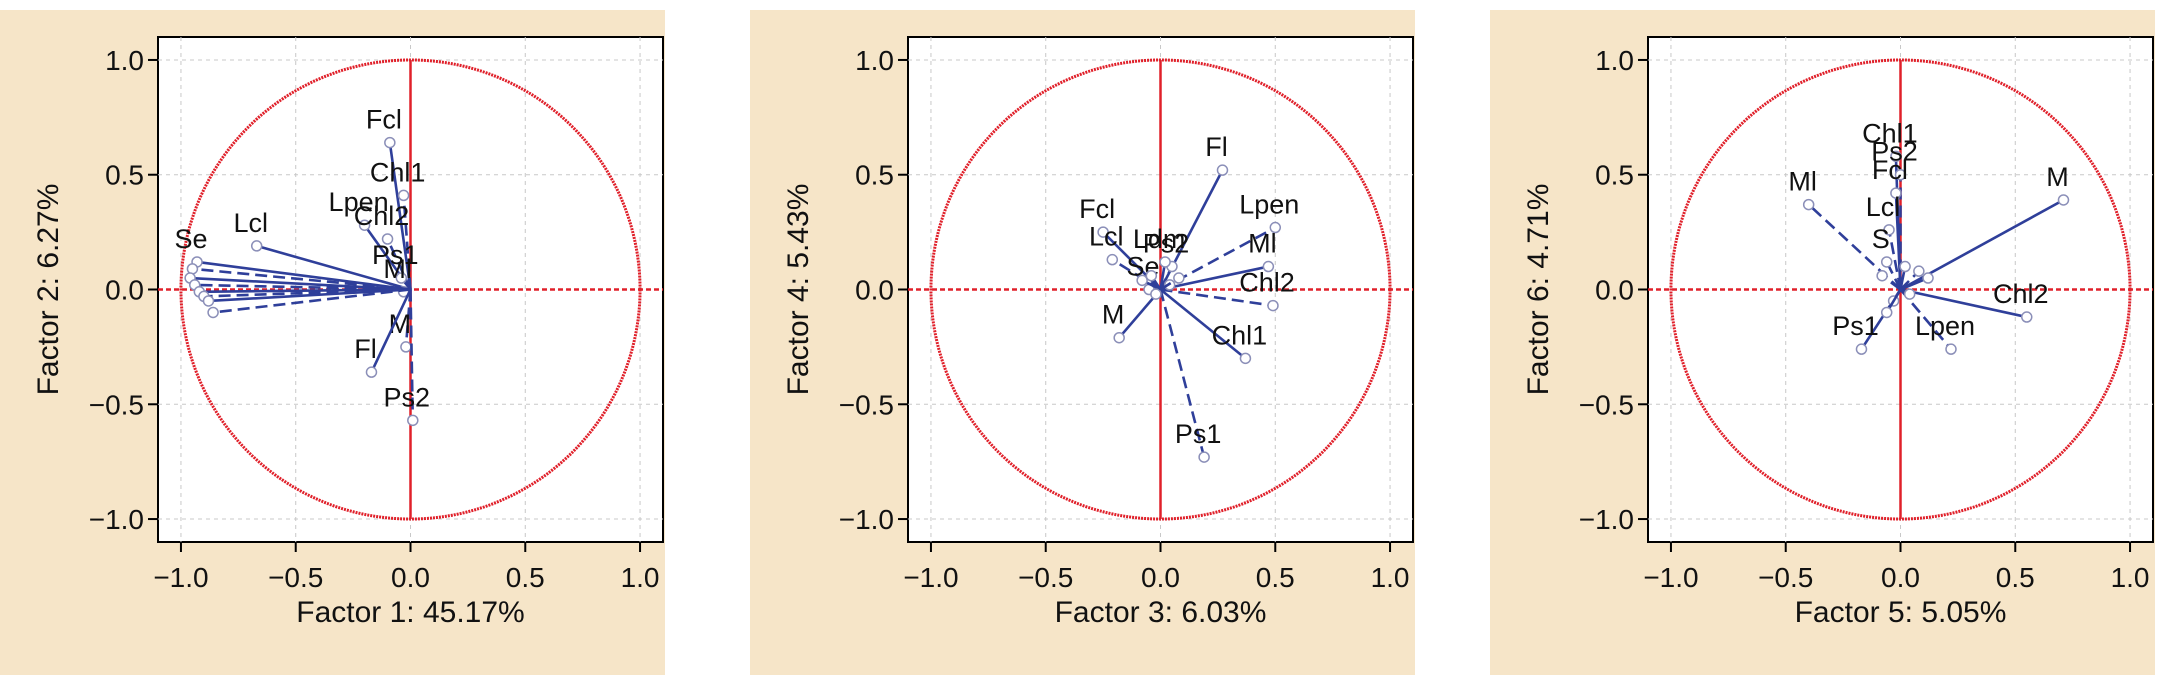  What do you see at coordinates (191, 239) in the screenshot?
I see `point-label: Se` at bounding box center [191, 239].